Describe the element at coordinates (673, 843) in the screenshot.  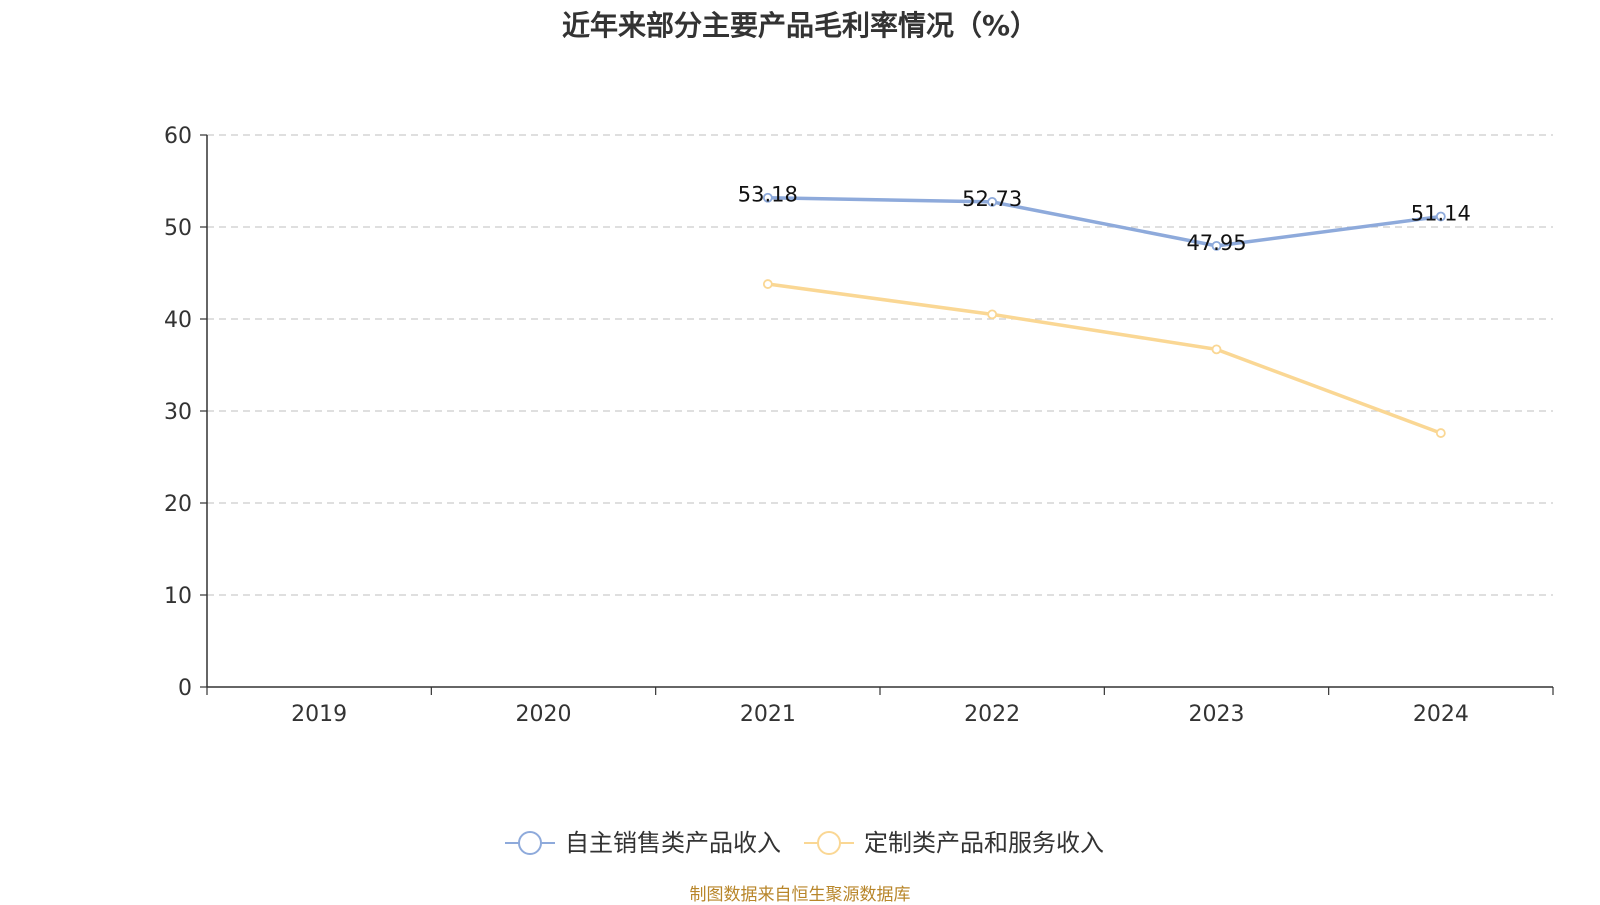
I see `legend-label: 自主销售类产品收入` at that location.